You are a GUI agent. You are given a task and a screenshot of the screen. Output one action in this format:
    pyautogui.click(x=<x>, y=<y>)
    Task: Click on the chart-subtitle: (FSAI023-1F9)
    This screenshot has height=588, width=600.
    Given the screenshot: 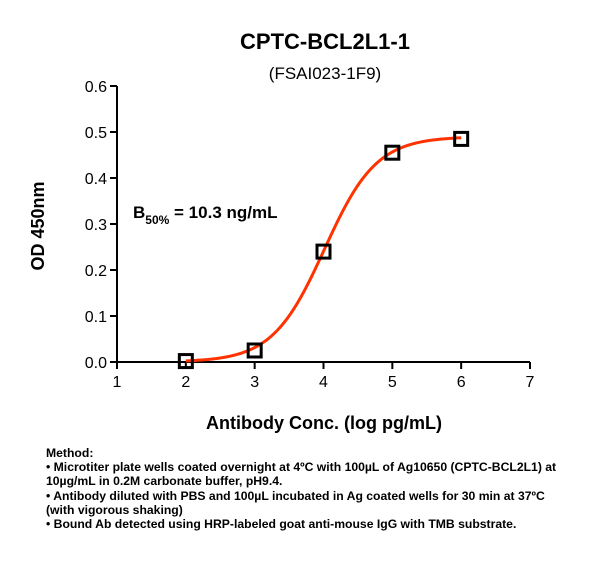 What is the action you would take?
    pyautogui.click(x=325, y=73)
    